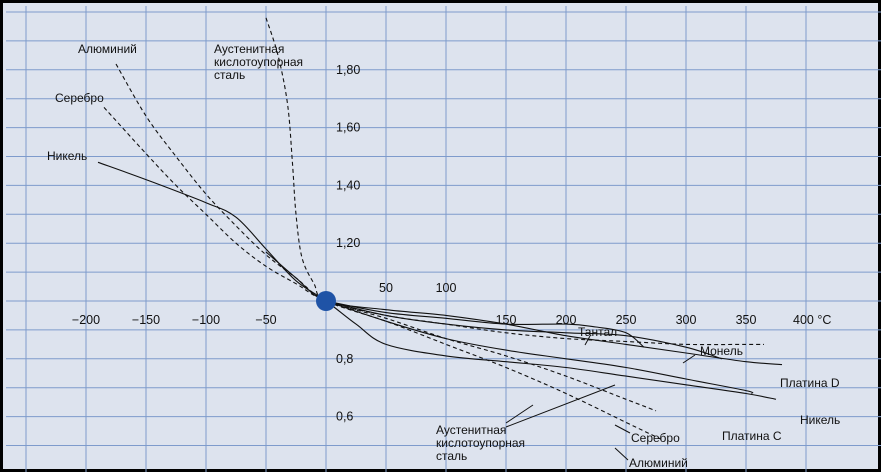 The width and height of the screenshot is (881, 475). What do you see at coordinates (348, 128) in the screenshot?
I see `y-tick-label: 1,60` at bounding box center [348, 128].